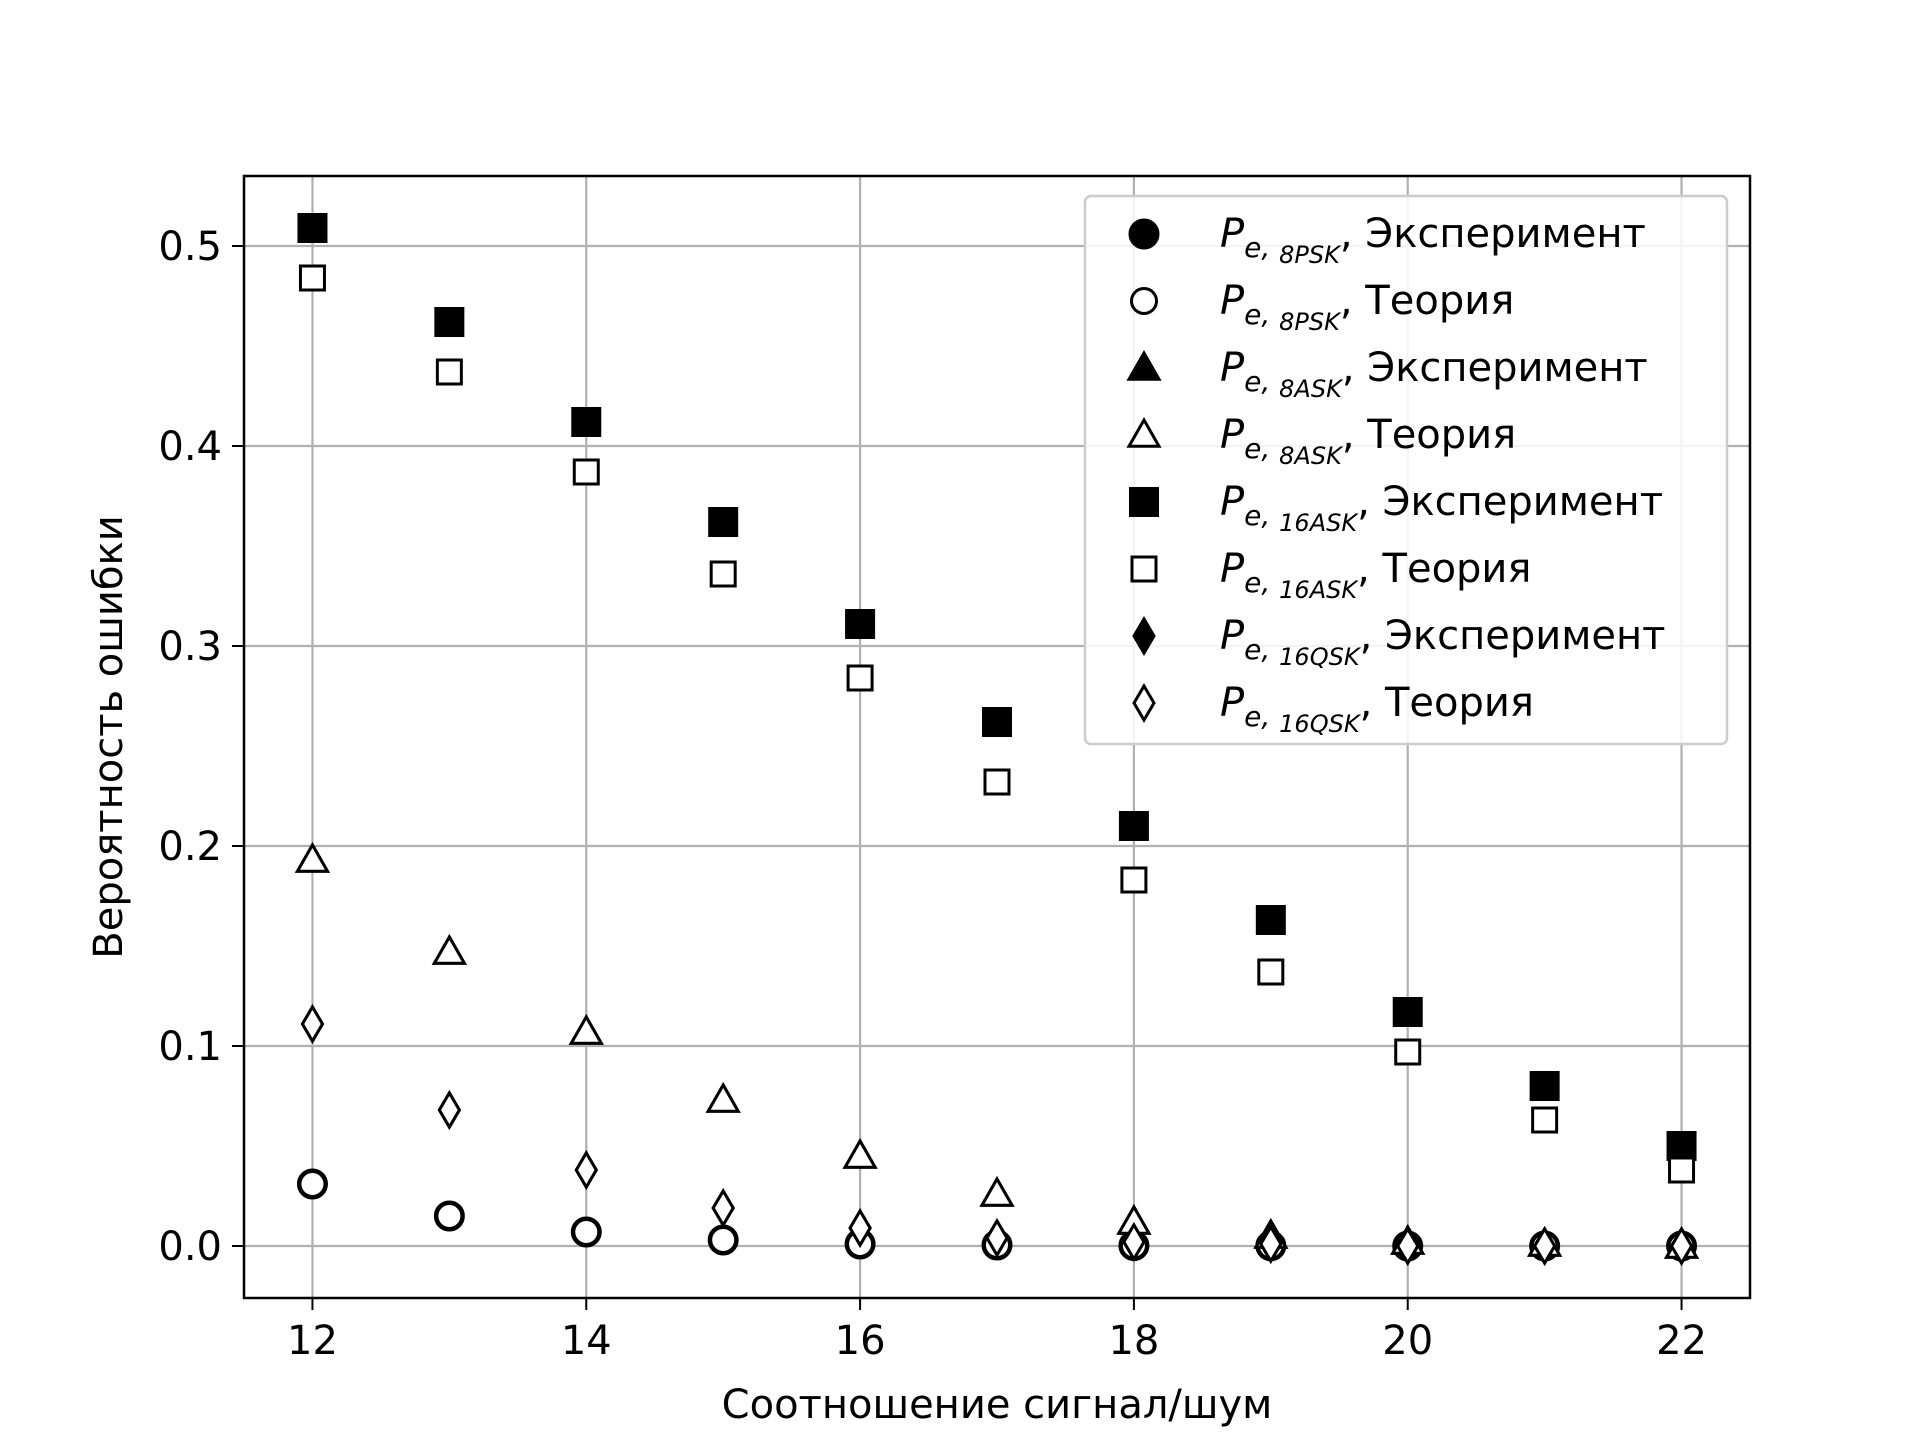 Image resolution: width=1920 pixels, height=1444 pixels. Describe the element at coordinates (1434, 374) in the screenshot. I see `legend-label: Pe, 8ASK, Эксперимент` at that location.